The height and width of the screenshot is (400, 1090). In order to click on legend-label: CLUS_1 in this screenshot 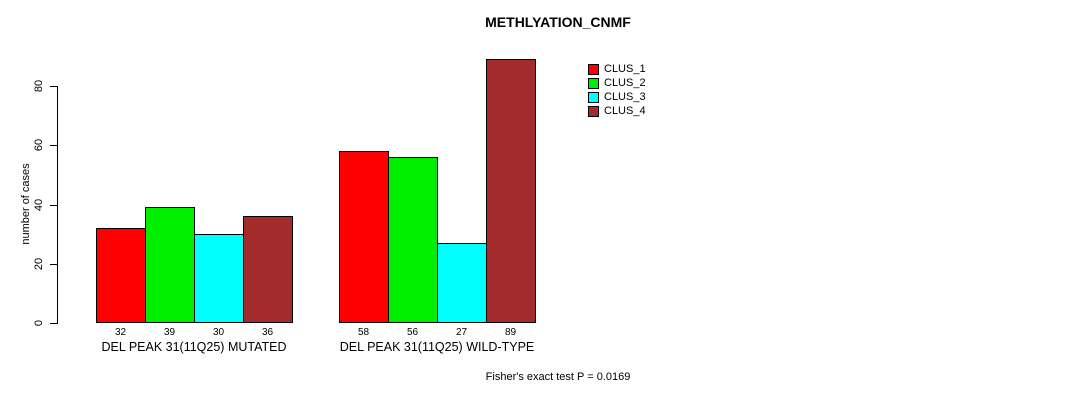, I will do `click(625, 69)`.